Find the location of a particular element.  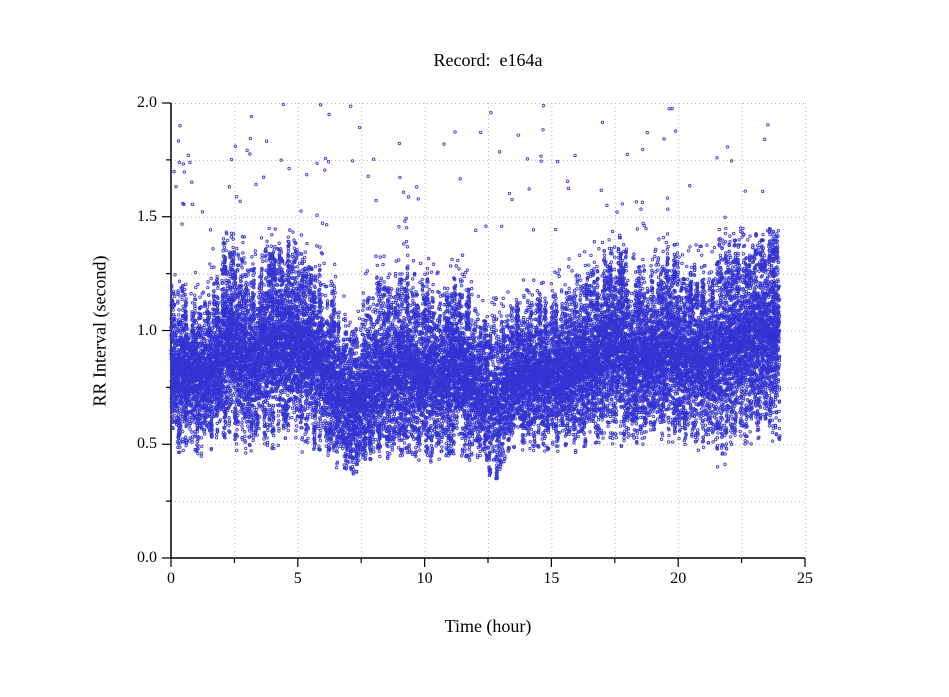

y-tick-label: 1.0 is located at coordinates (147, 330).